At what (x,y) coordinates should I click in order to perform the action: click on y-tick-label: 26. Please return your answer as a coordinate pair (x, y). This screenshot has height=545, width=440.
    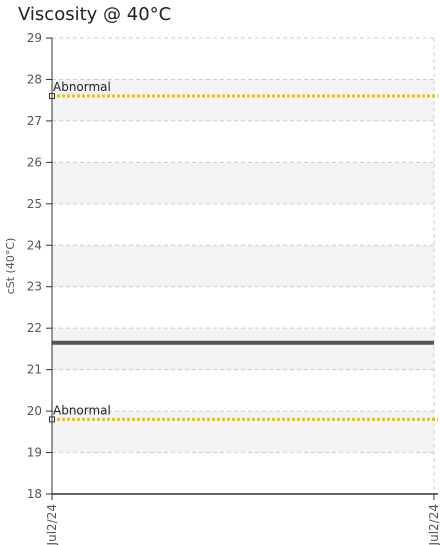
    Looking at the image, I should click on (34, 162).